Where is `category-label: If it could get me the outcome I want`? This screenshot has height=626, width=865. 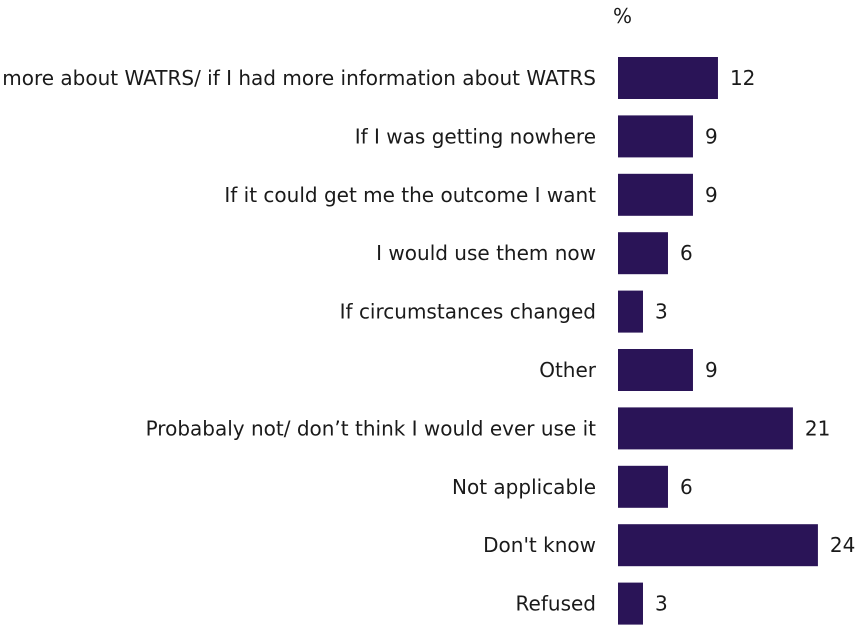 category-label: If it could get me the outcome I want is located at coordinates (410, 195).